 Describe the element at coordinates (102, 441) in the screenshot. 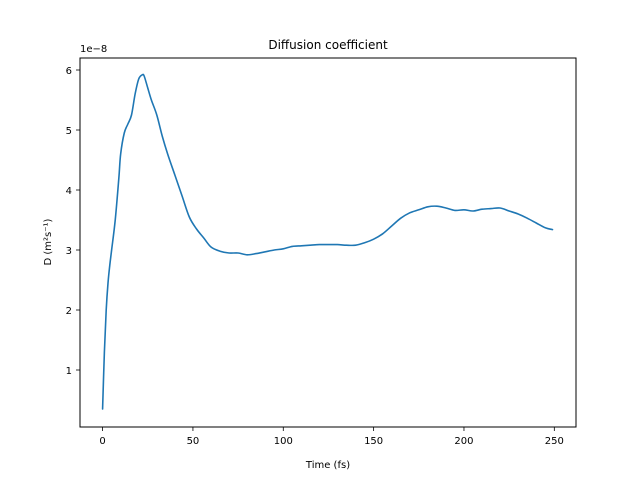

I see `x-tick-label: 0` at that location.